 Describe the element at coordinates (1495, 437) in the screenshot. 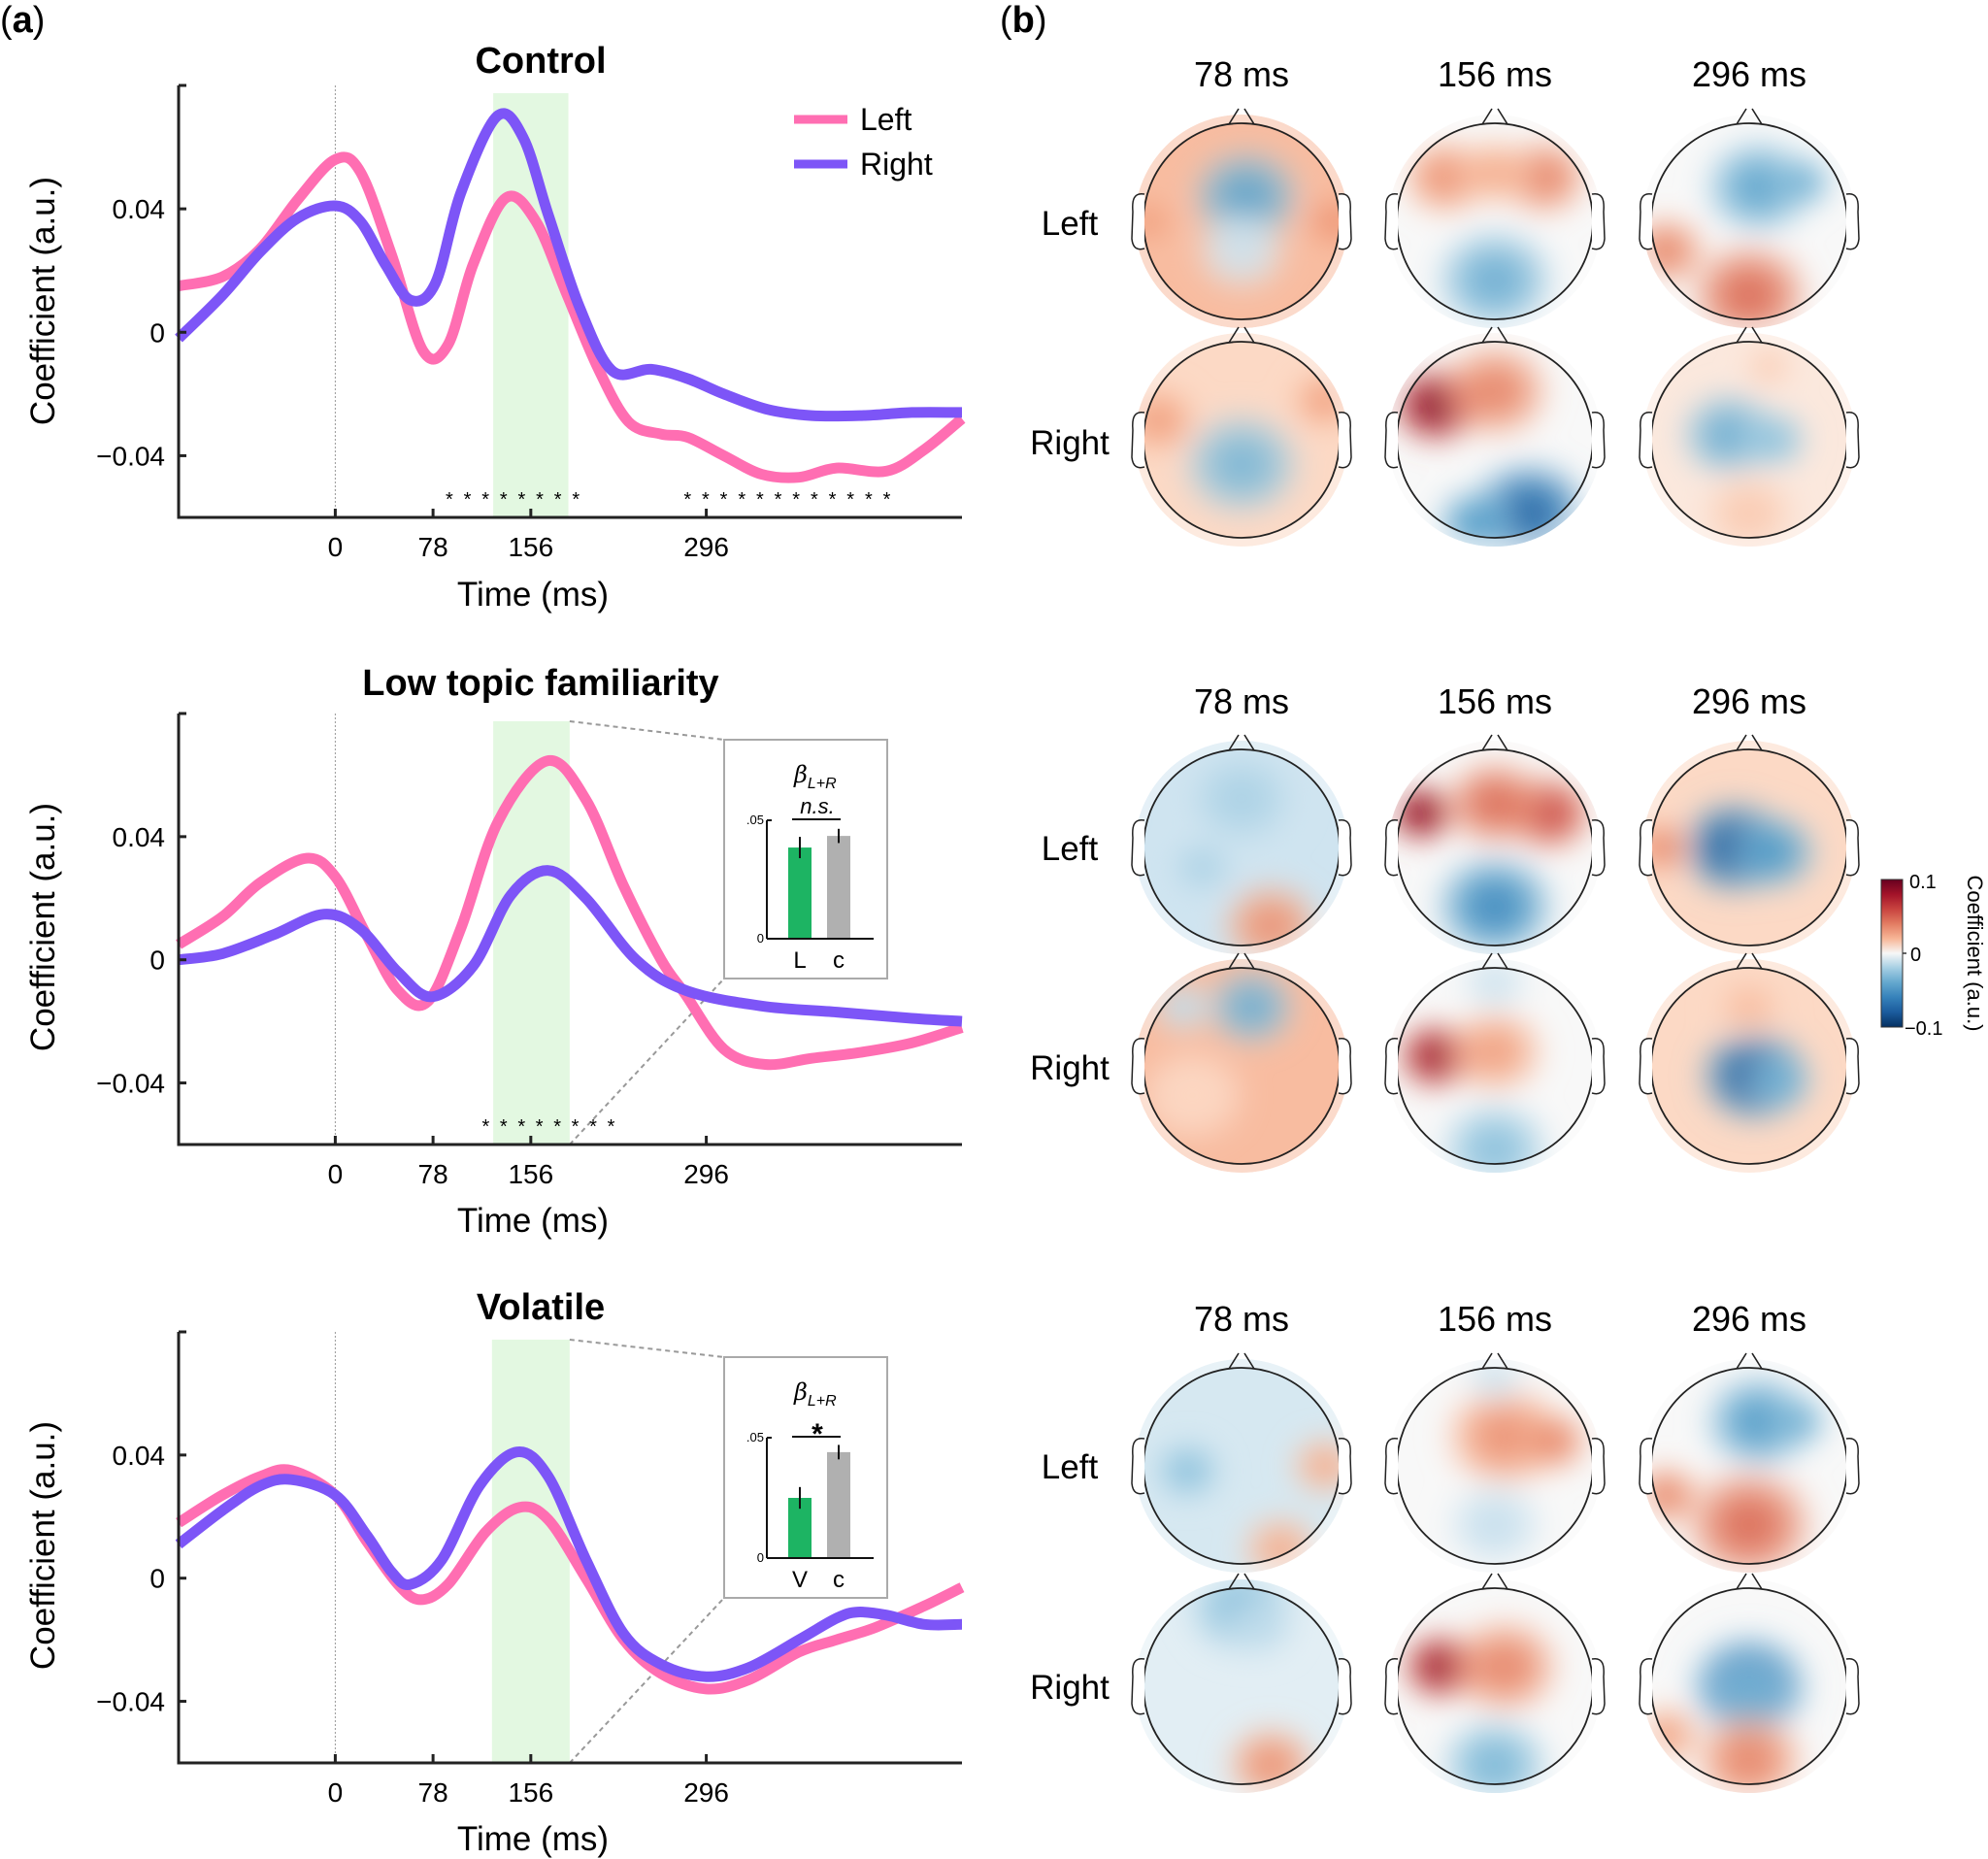

I see `topomap-right-156ms` at that location.